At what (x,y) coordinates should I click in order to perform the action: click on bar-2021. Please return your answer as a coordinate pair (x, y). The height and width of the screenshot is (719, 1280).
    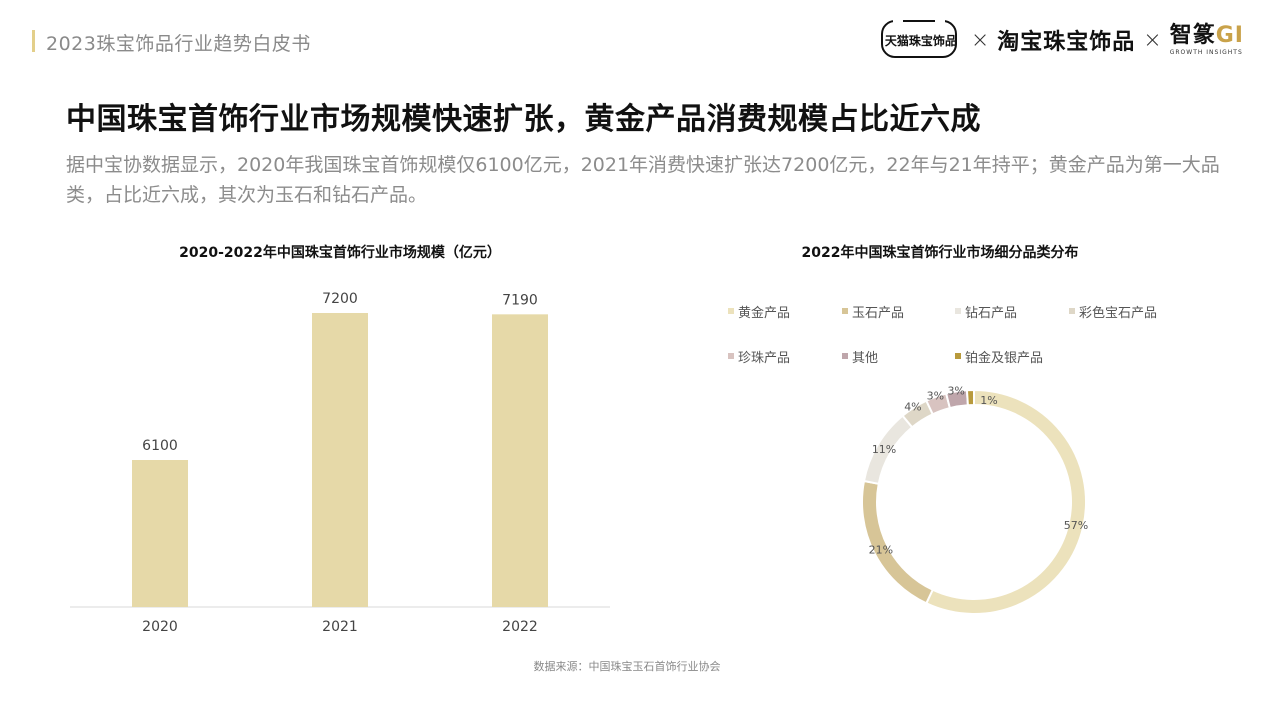
    Looking at the image, I should click on (340, 460).